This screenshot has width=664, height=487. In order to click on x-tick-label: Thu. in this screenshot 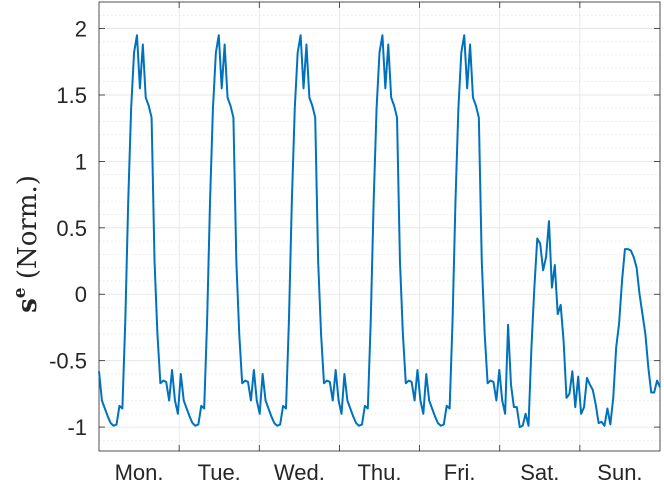, I will do `click(379, 472)`.